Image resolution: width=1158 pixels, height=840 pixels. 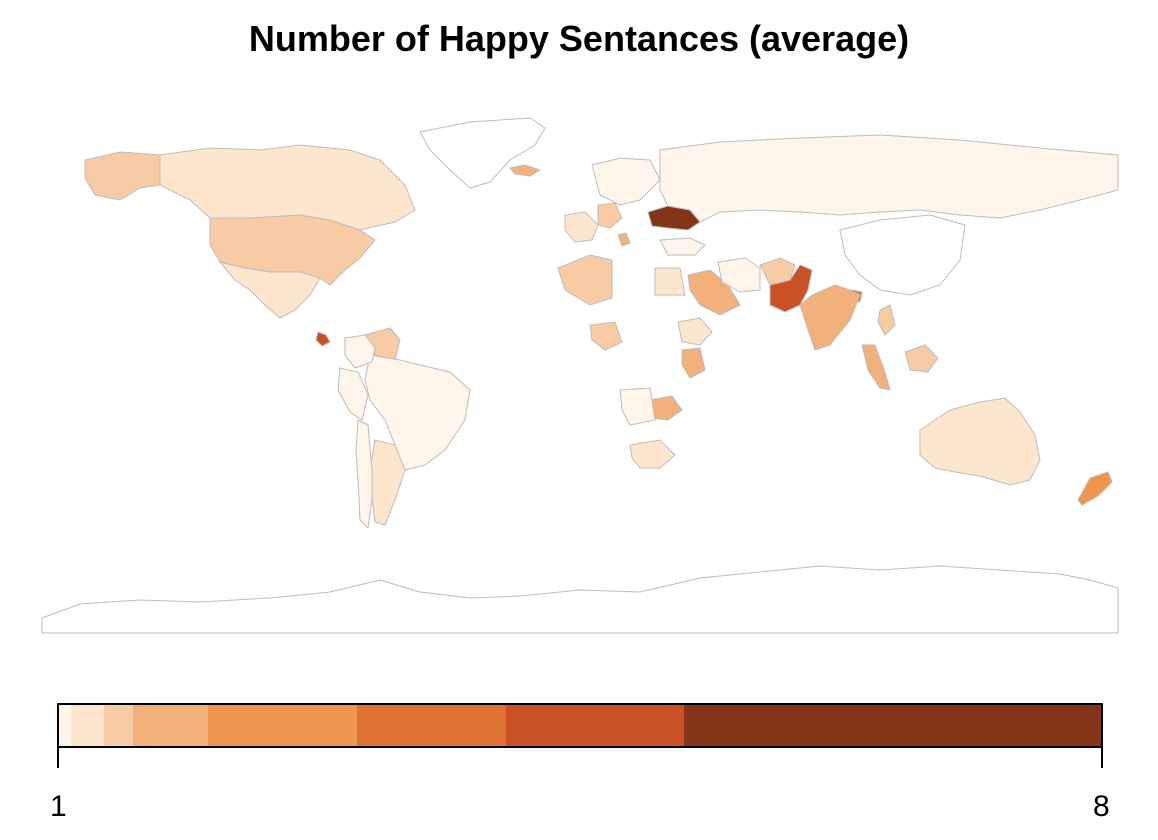 What do you see at coordinates (58, 758) in the screenshot?
I see `legend-tick-min` at bounding box center [58, 758].